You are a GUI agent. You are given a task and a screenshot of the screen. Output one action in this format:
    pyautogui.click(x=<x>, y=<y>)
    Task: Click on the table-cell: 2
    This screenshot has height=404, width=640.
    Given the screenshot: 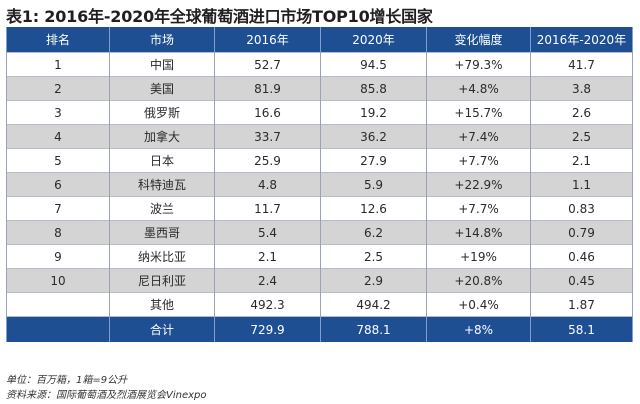 What is the action you would take?
    pyautogui.click(x=58, y=88)
    